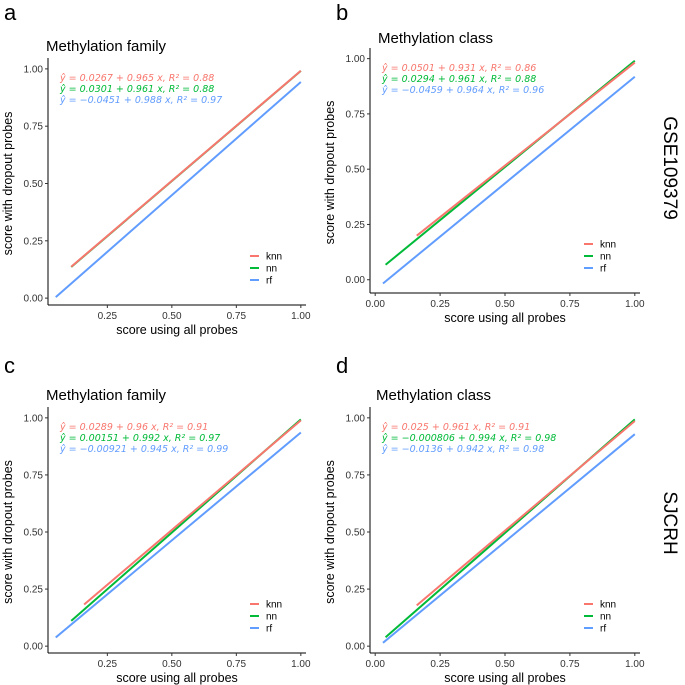 The height and width of the screenshot is (685, 685). Describe the element at coordinates (342, 365) in the screenshot. I see `panel-letter-d: d` at that location.